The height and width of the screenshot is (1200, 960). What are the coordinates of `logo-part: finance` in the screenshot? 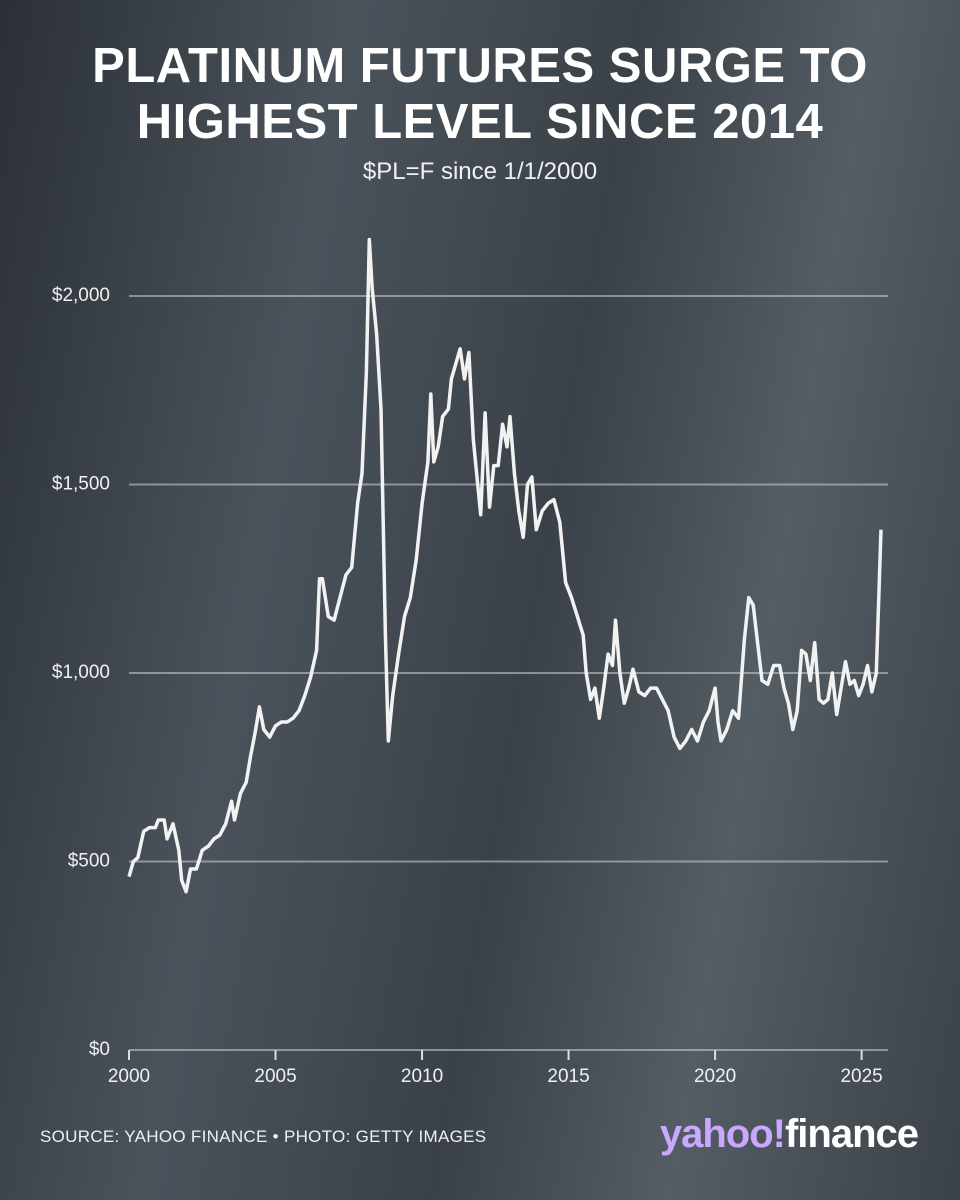 It's located at (851, 1134).